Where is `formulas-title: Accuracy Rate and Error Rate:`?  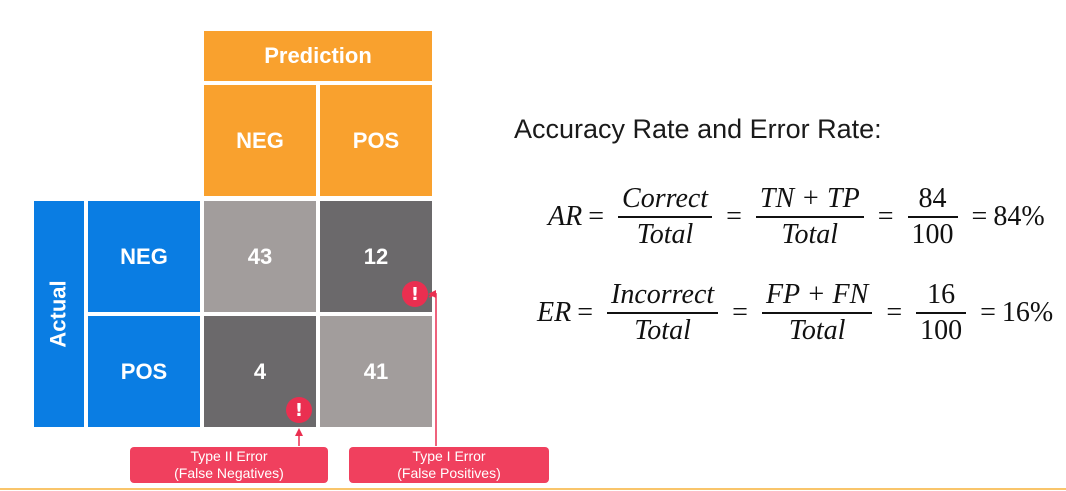 formulas-title: Accuracy Rate and Error Rate: is located at coordinates (698, 129).